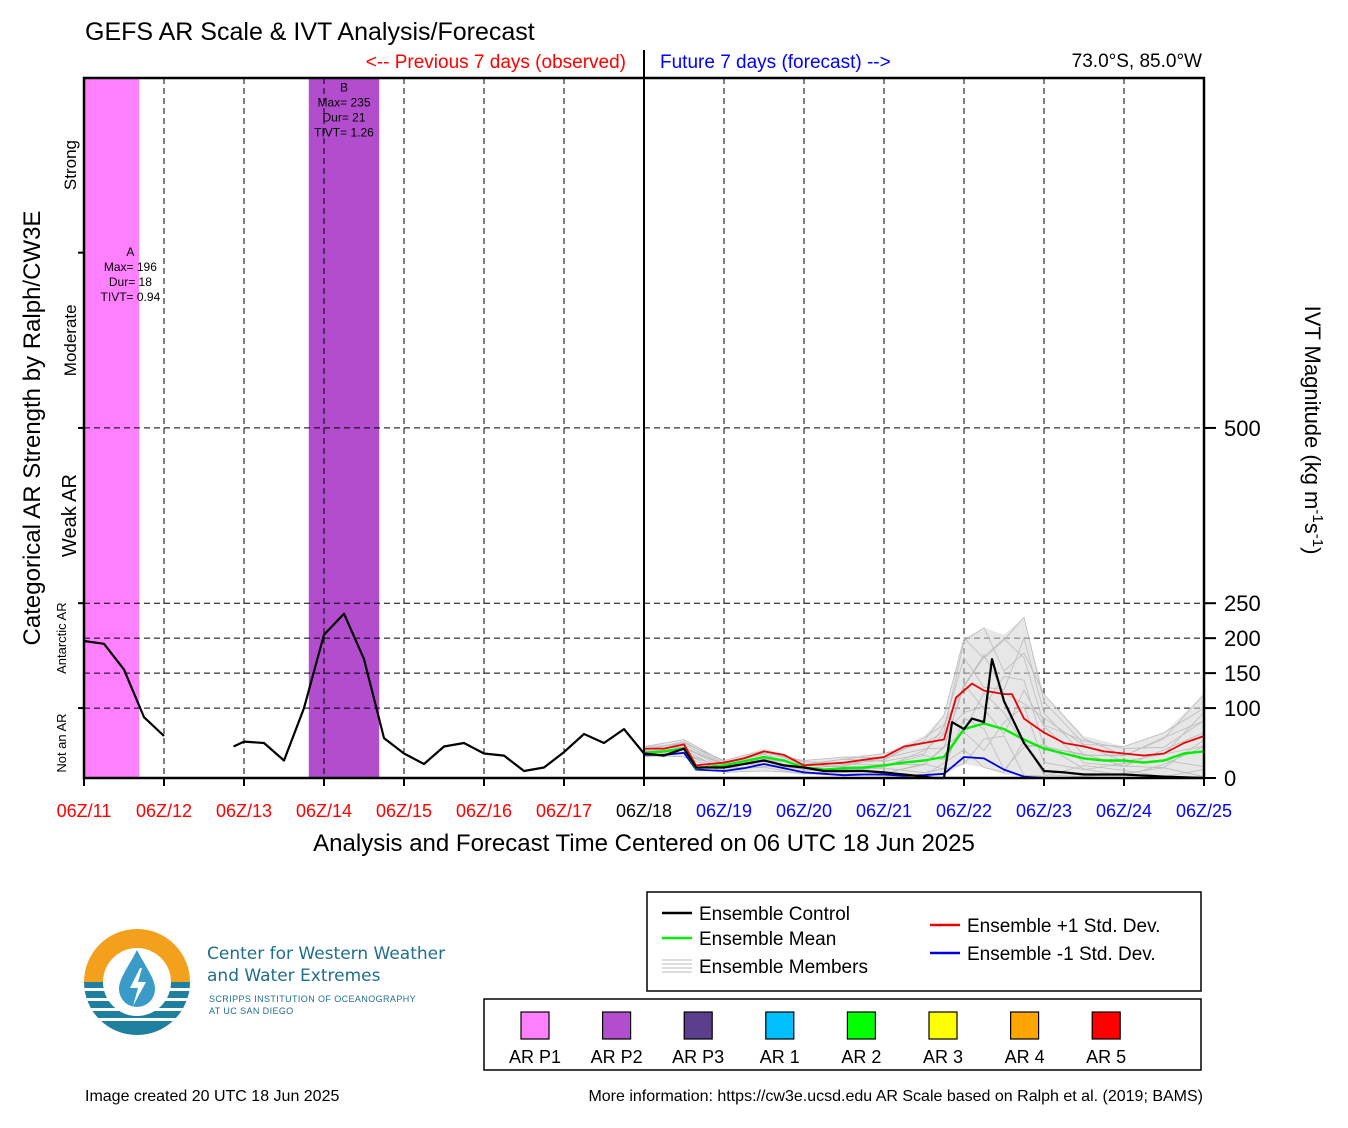 Image resolution: width=1348 pixels, height=1128 pixels. What do you see at coordinates (1025, 1039) in the screenshot?
I see `scale-item-ar_4: AR 4` at bounding box center [1025, 1039].